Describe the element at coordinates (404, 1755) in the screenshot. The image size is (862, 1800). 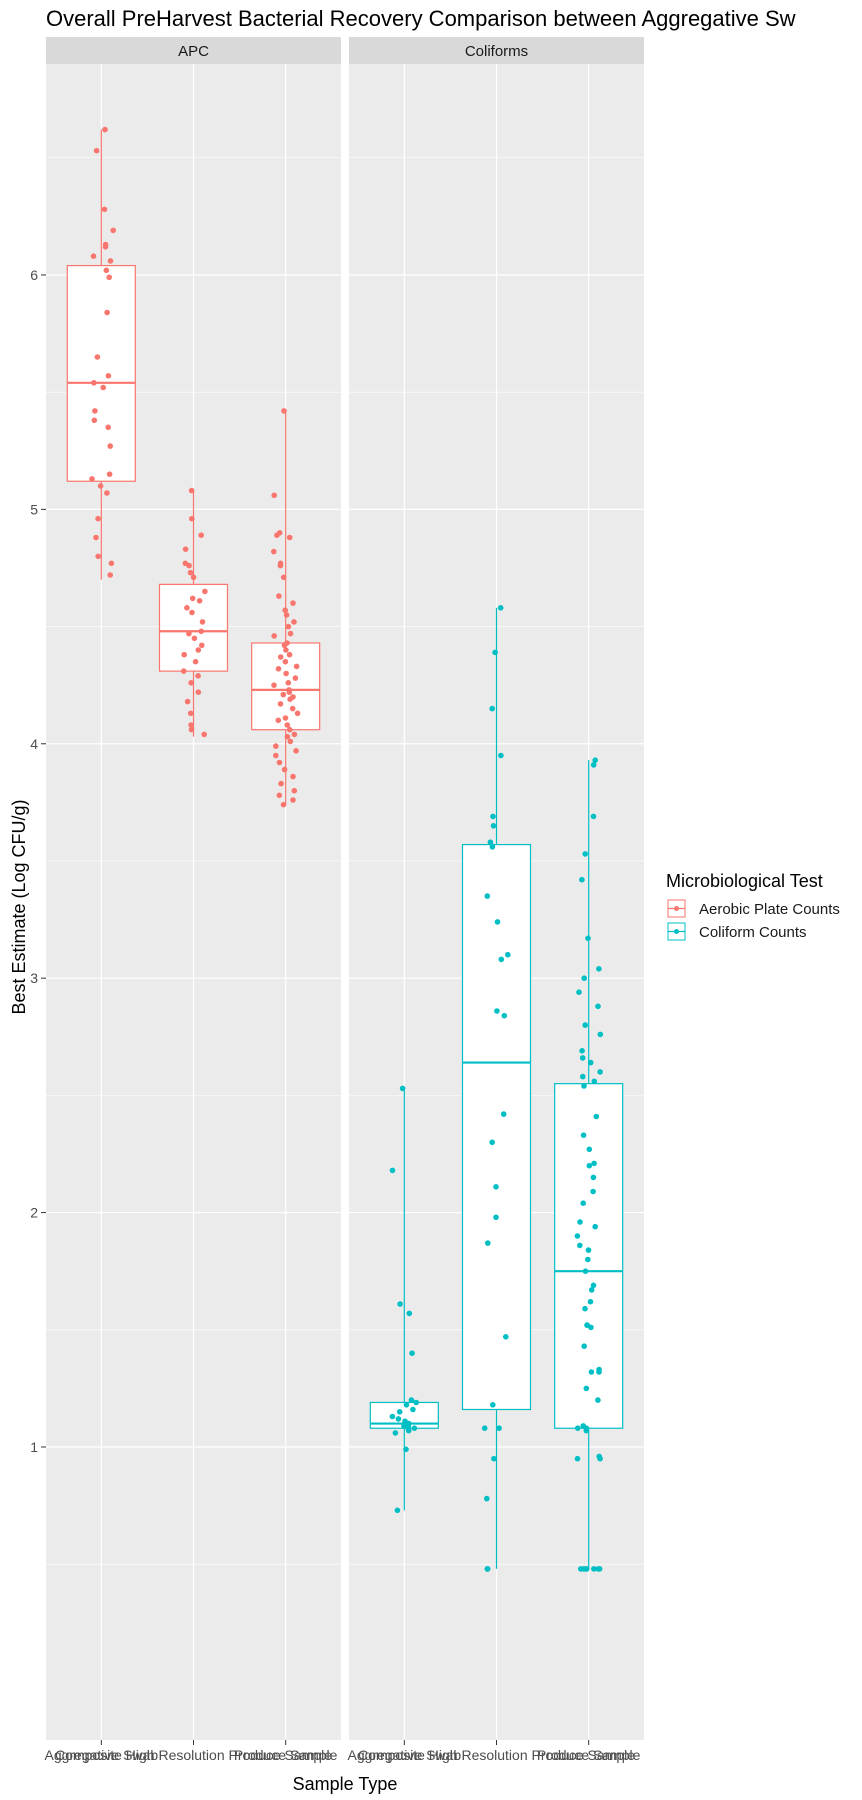
I see `x-tick-label: Aggregative Swab` at that location.